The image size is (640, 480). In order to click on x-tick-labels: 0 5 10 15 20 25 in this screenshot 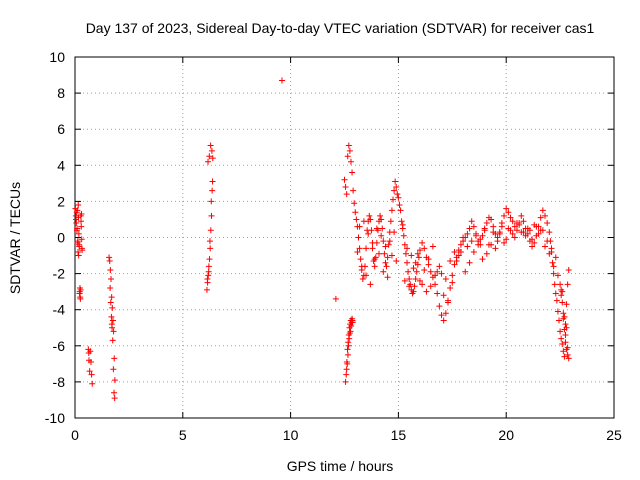, I will do `click(346, 435)`.